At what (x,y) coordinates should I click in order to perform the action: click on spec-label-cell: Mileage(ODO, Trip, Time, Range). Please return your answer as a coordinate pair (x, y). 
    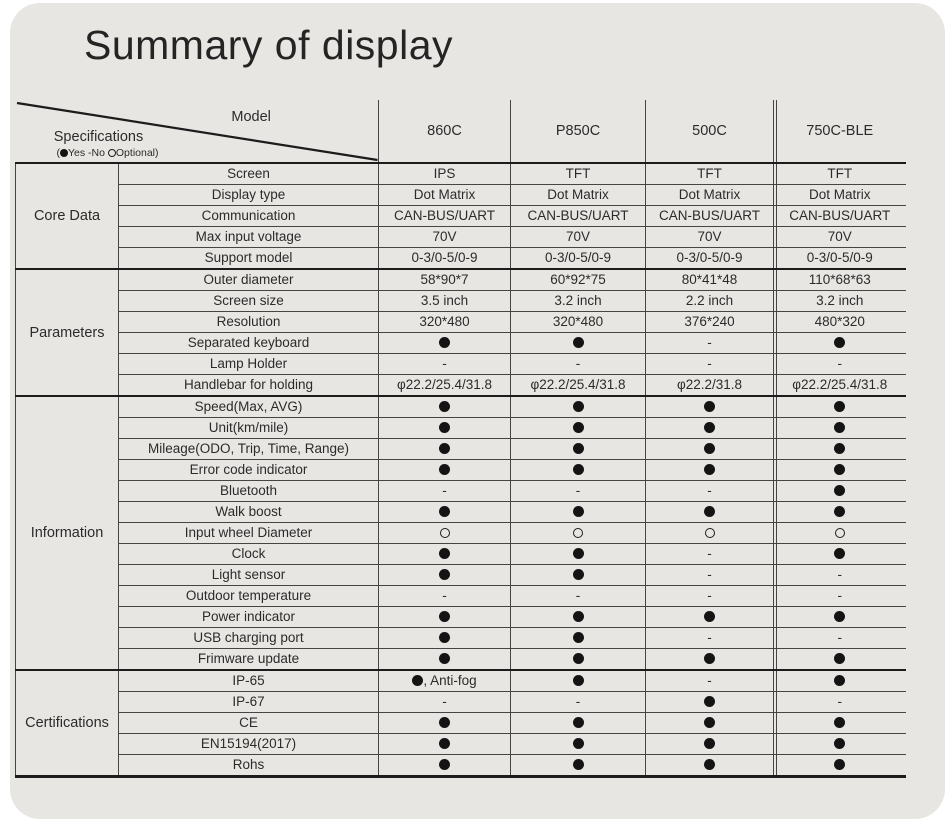
    Looking at the image, I should click on (248, 449).